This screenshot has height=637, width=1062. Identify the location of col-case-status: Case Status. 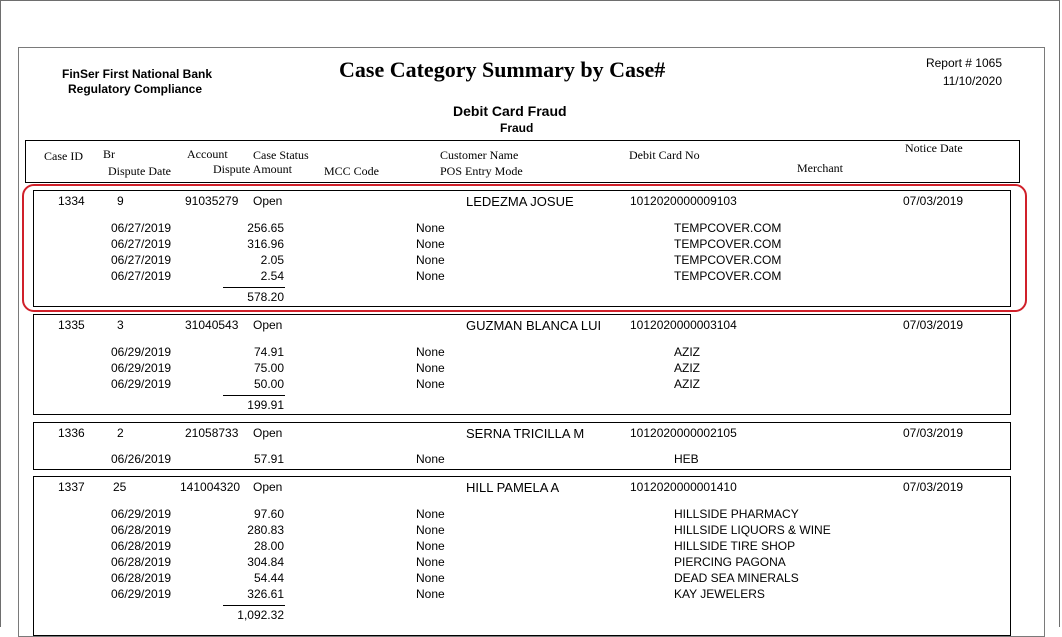
(281, 155).